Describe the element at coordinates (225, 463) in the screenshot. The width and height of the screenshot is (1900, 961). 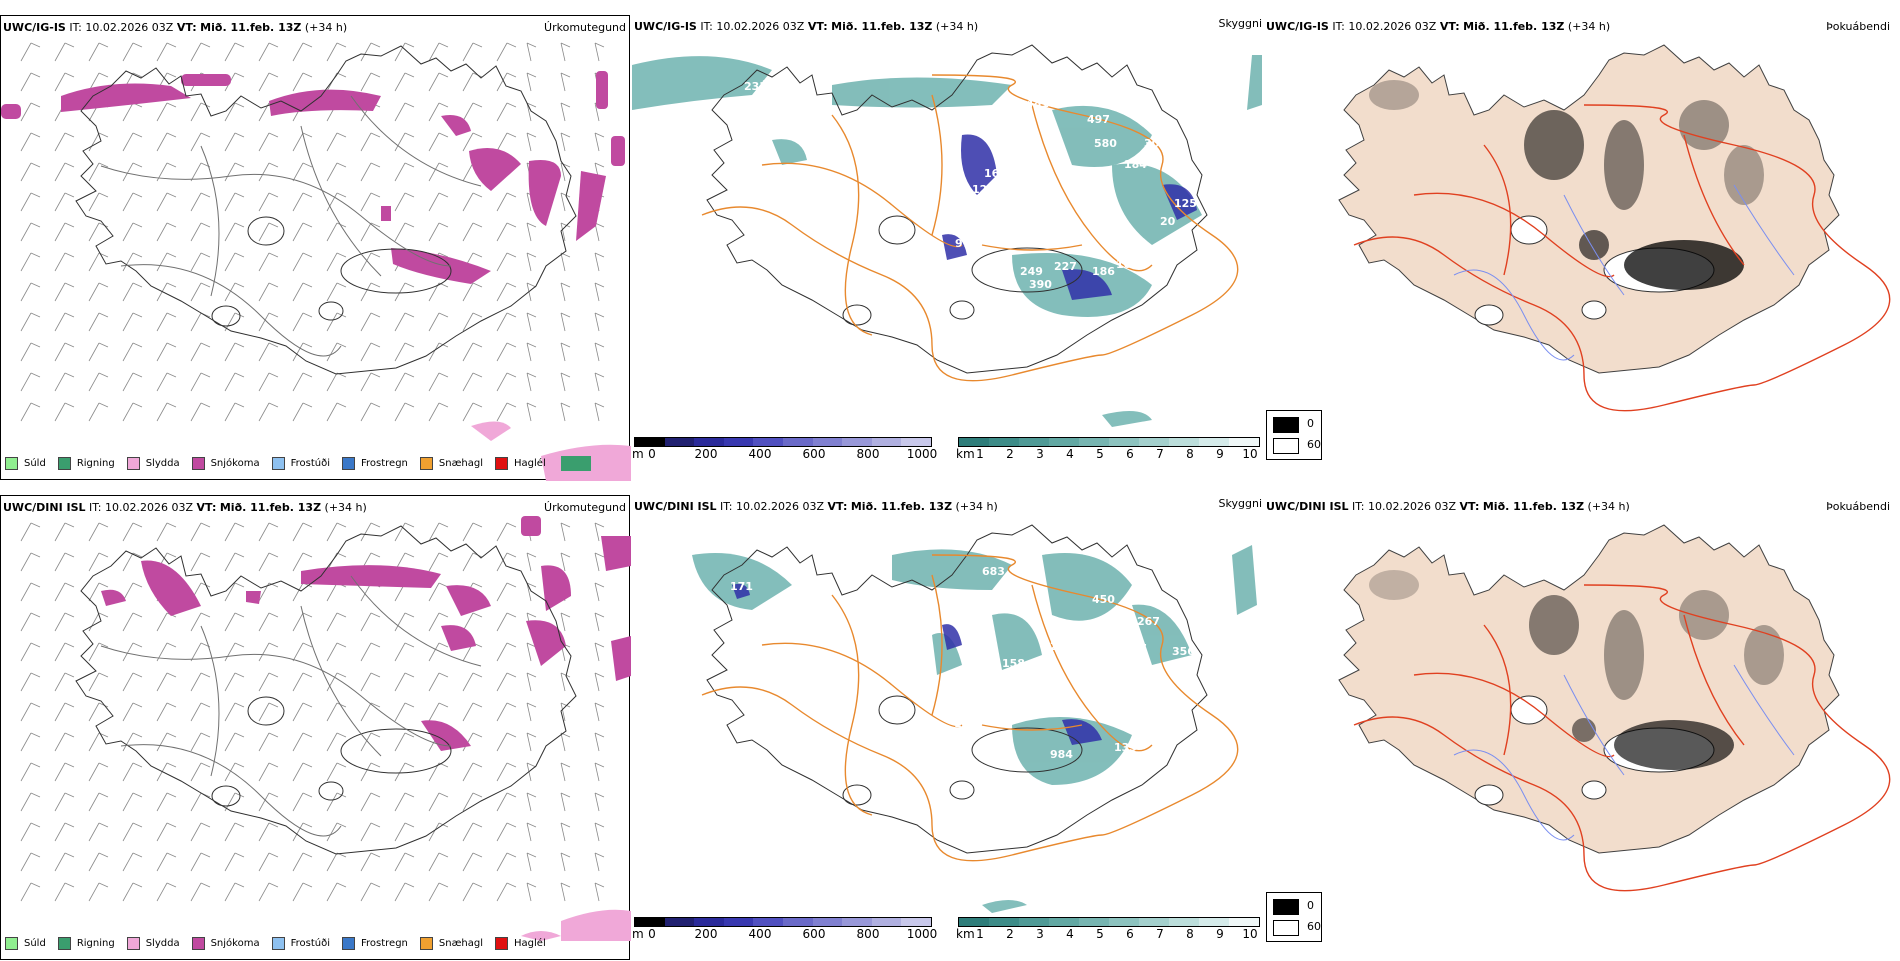
I see `legend-item: Snjókoma` at that location.